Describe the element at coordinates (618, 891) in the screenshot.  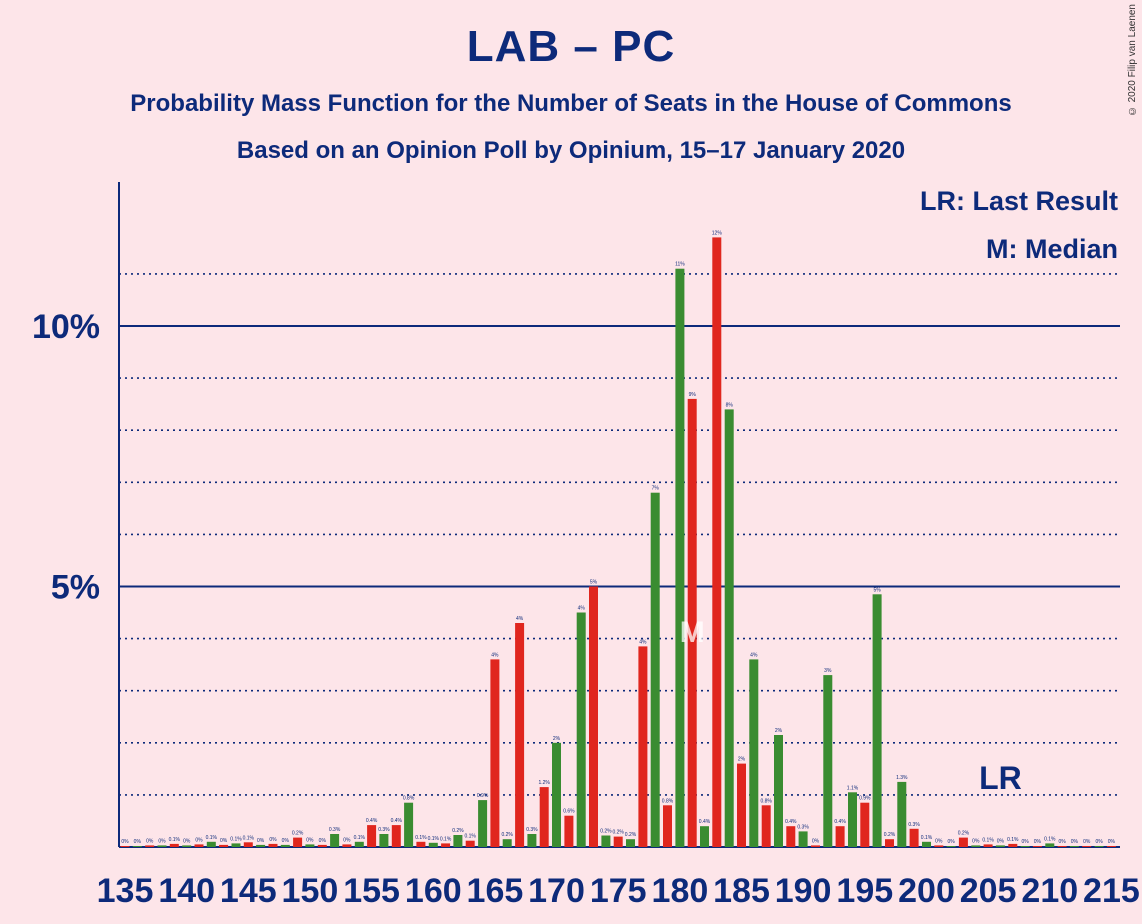
I see `x-tick-label: 175` at that location.